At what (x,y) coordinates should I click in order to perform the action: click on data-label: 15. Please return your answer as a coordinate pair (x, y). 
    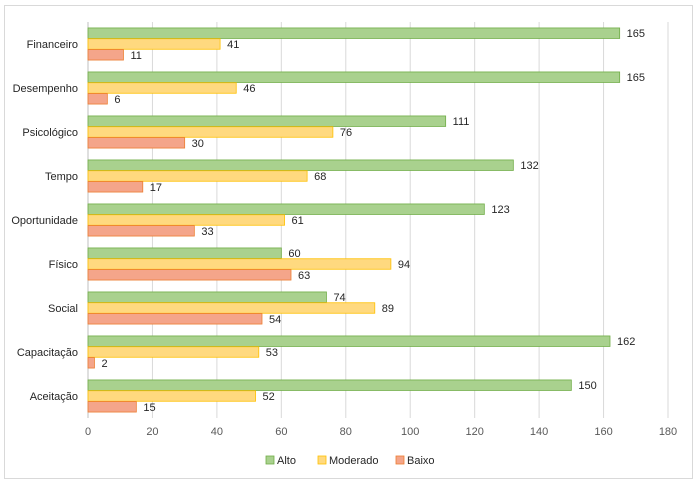
    Looking at the image, I should click on (149, 408).